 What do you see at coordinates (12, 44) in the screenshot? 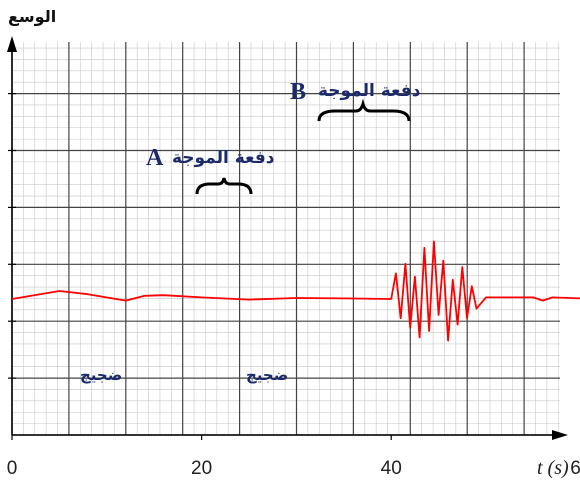
I see `y-axis-arrow-icon` at bounding box center [12, 44].